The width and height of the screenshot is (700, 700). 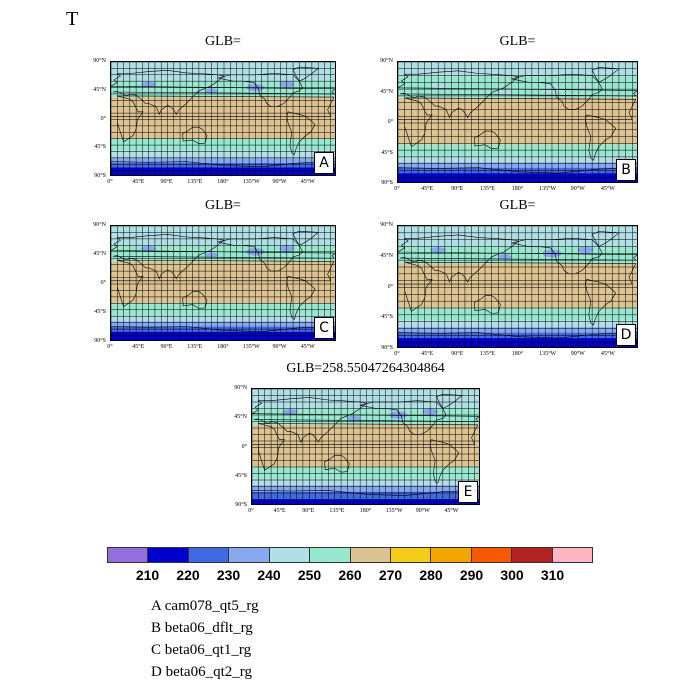 I want to click on colorbar-label: 220, so click(x=188, y=575).